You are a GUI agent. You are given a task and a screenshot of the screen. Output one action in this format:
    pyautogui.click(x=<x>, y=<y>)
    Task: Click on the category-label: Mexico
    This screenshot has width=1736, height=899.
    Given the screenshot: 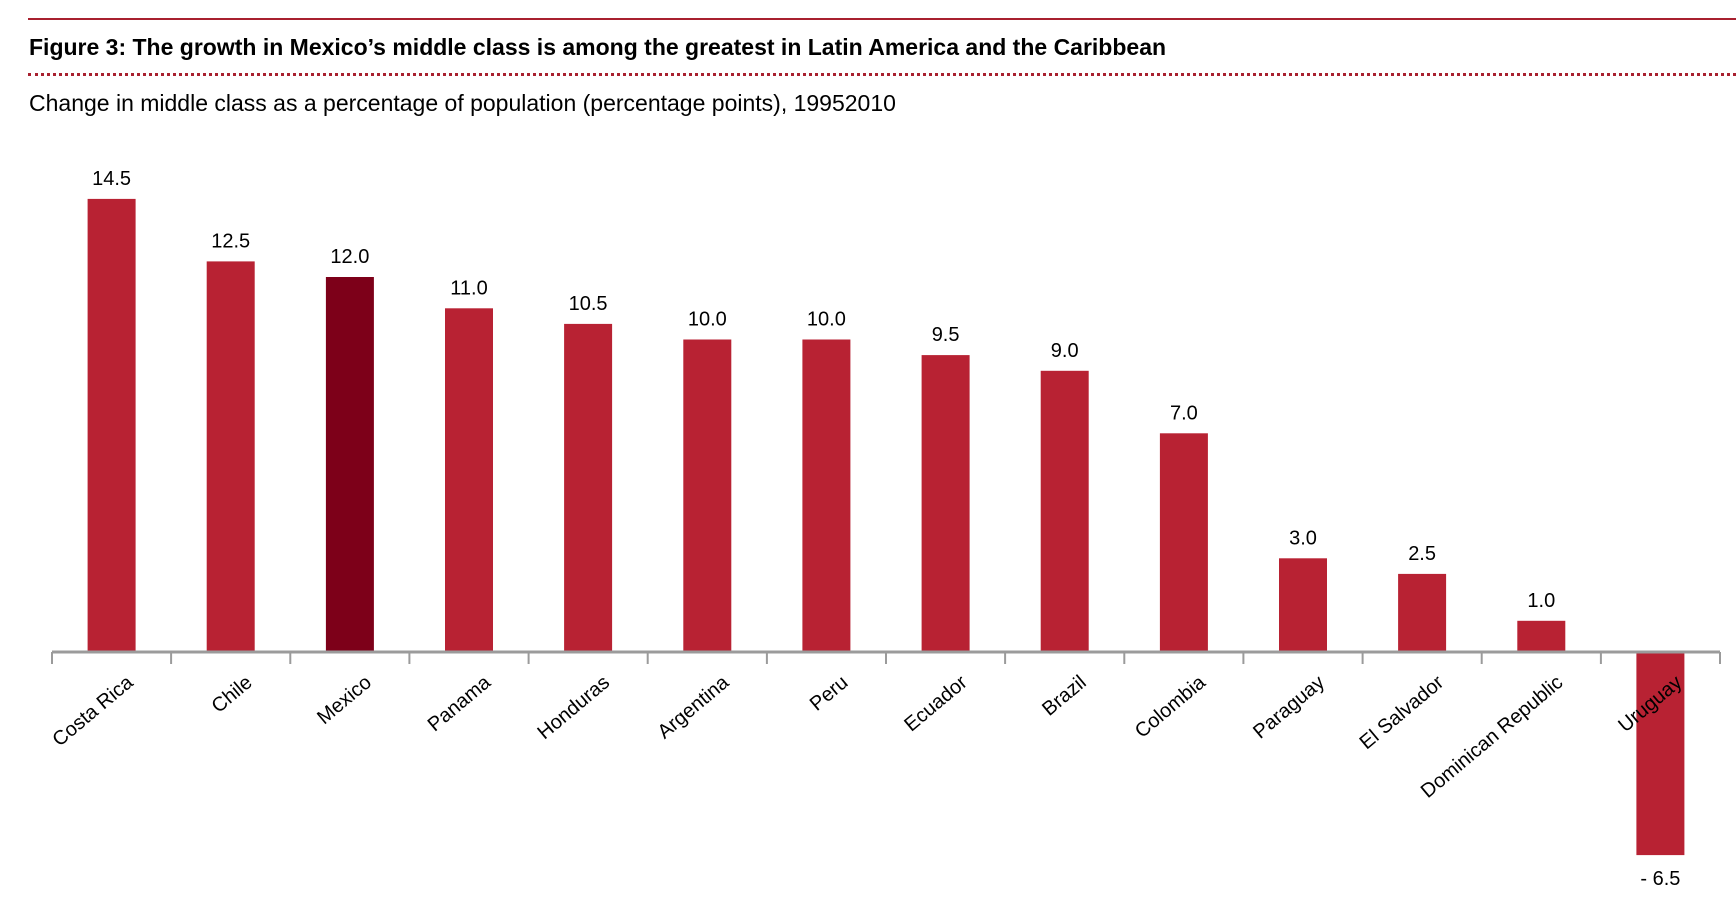 What is the action you would take?
    pyautogui.click(x=344, y=700)
    